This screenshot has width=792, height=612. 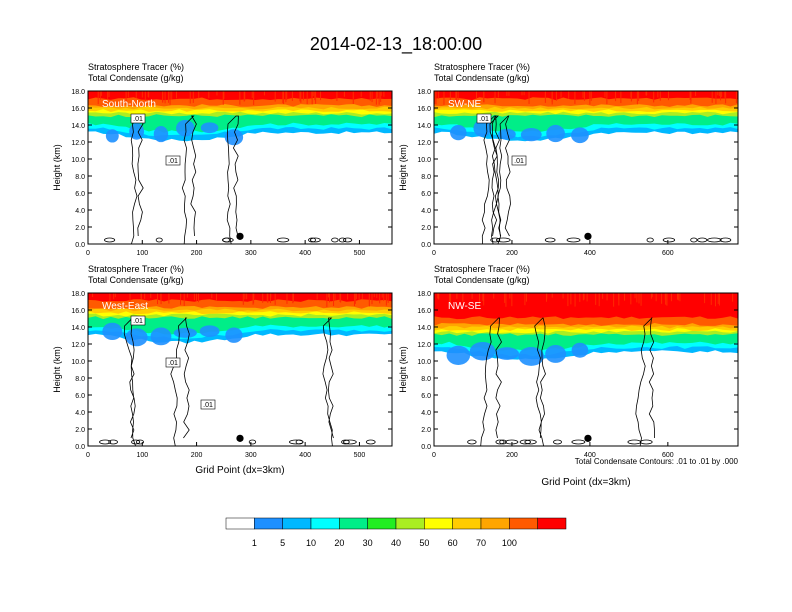 I want to click on colorbar-level-label: 30, so click(x=368, y=543).